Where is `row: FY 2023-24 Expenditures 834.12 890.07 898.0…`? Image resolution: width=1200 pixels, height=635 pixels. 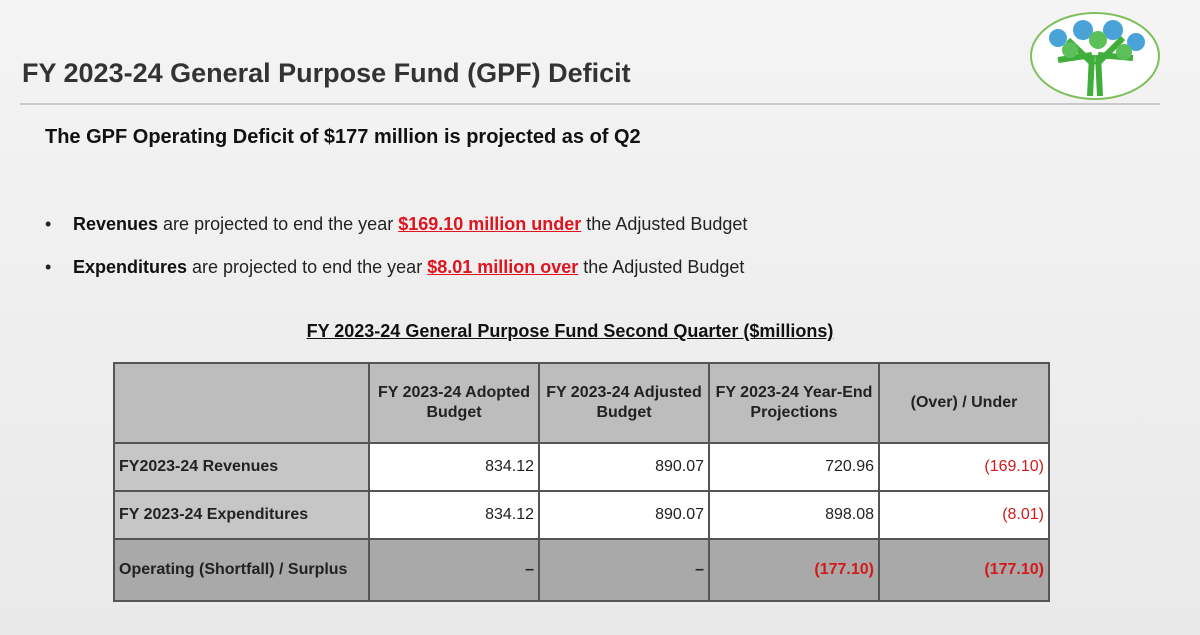 row: FY 2023-24 Expenditures 834.12 890.07 898.0… is located at coordinates (581, 515).